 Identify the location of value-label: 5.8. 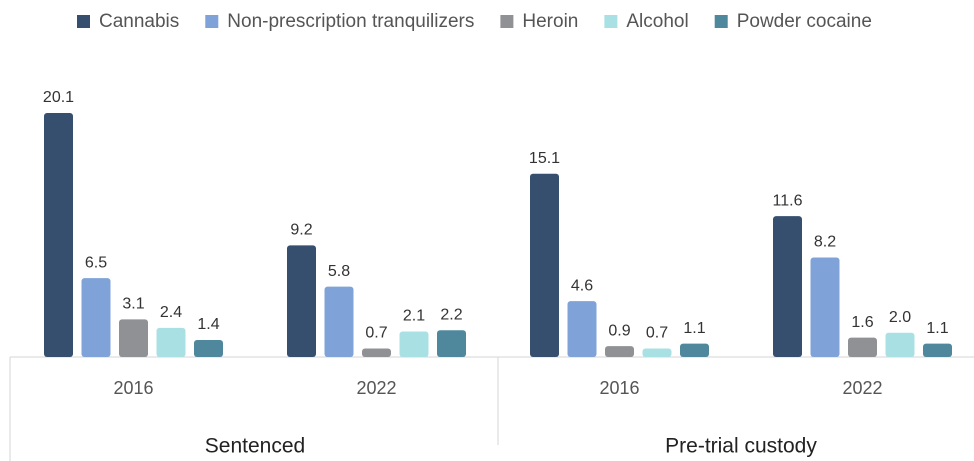
(339, 271).